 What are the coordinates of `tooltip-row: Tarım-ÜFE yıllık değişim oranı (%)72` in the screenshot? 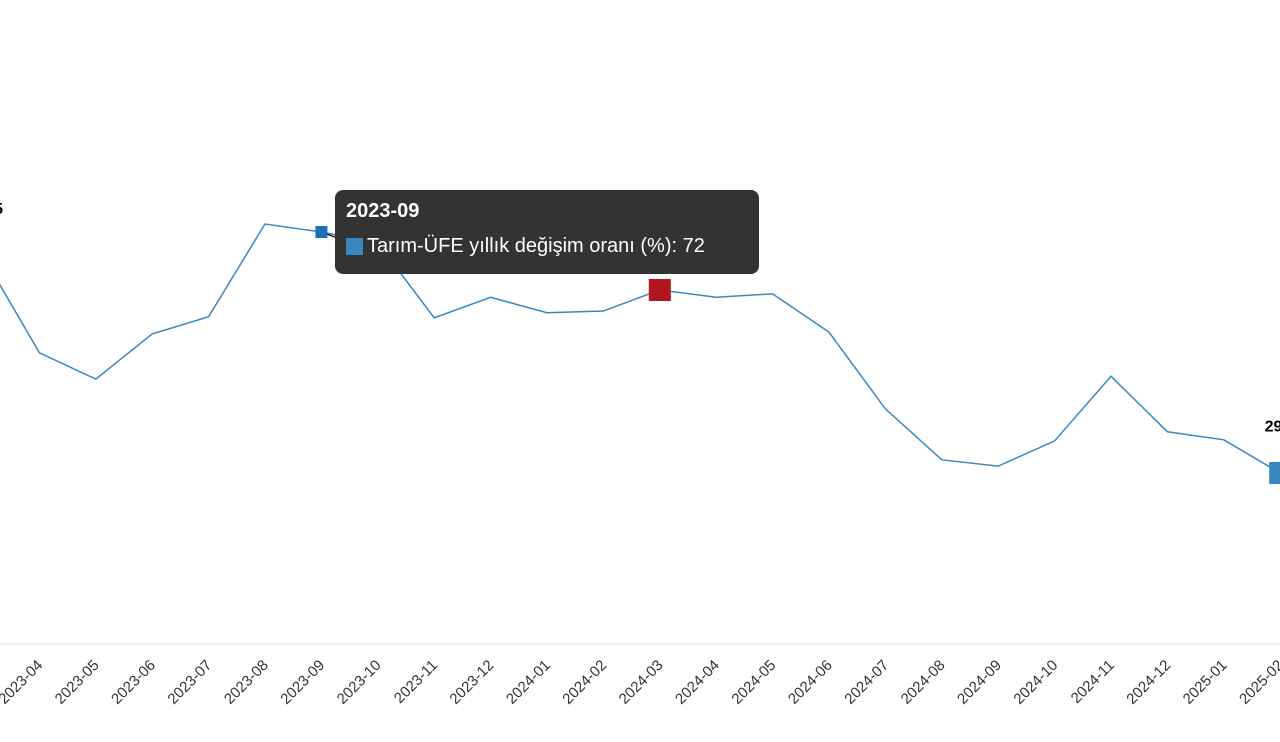 It's located at (547, 246).